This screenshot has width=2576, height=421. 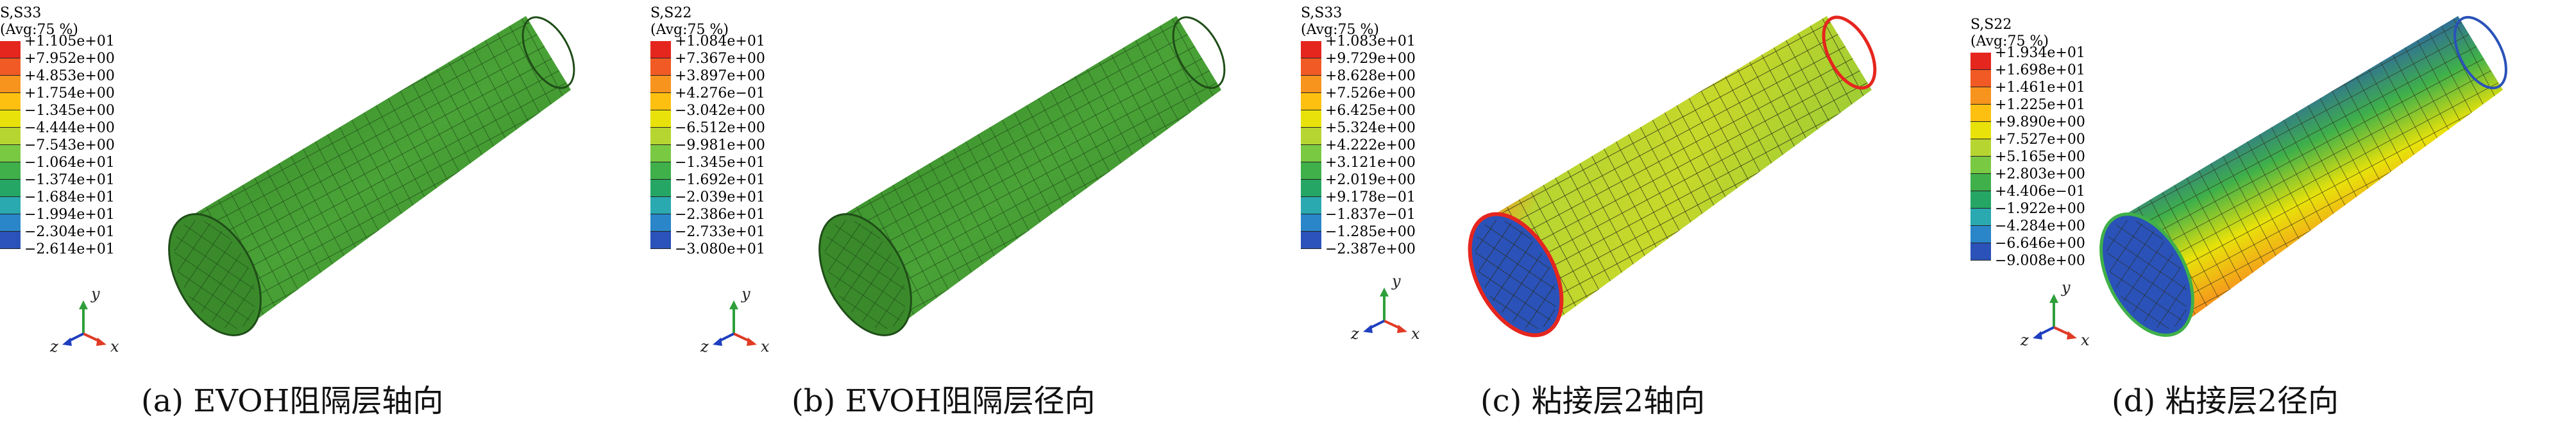 What do you see at coordinates (720, 232) in the screenshot?
I see `legend-value: −2.733e+01` at bounding box center [720, 232].